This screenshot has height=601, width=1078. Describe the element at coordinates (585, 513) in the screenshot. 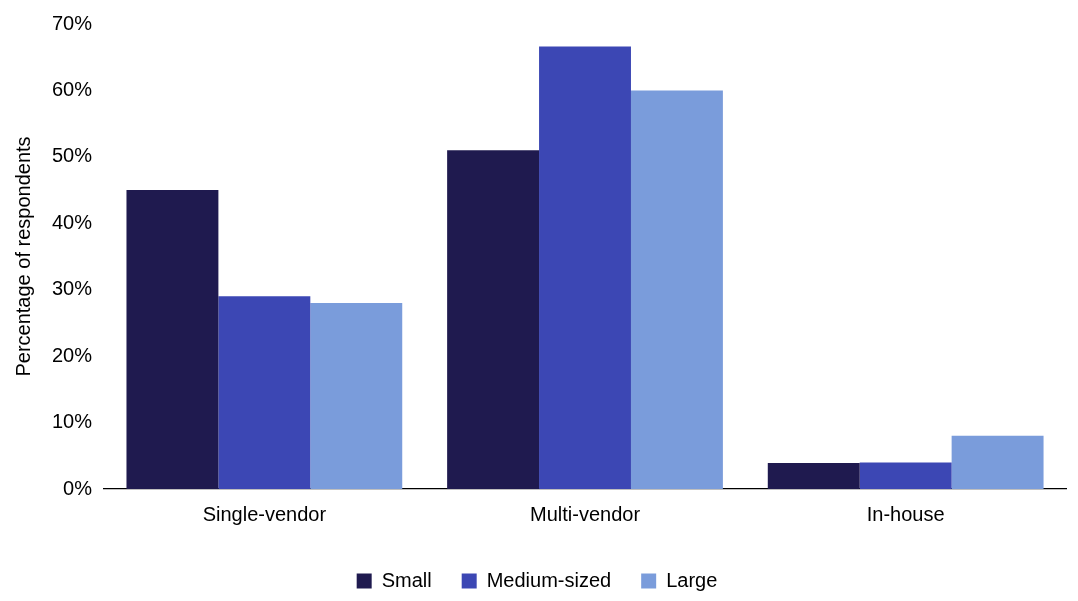

I see `x-tick-label: Multi-vendor` at that location.